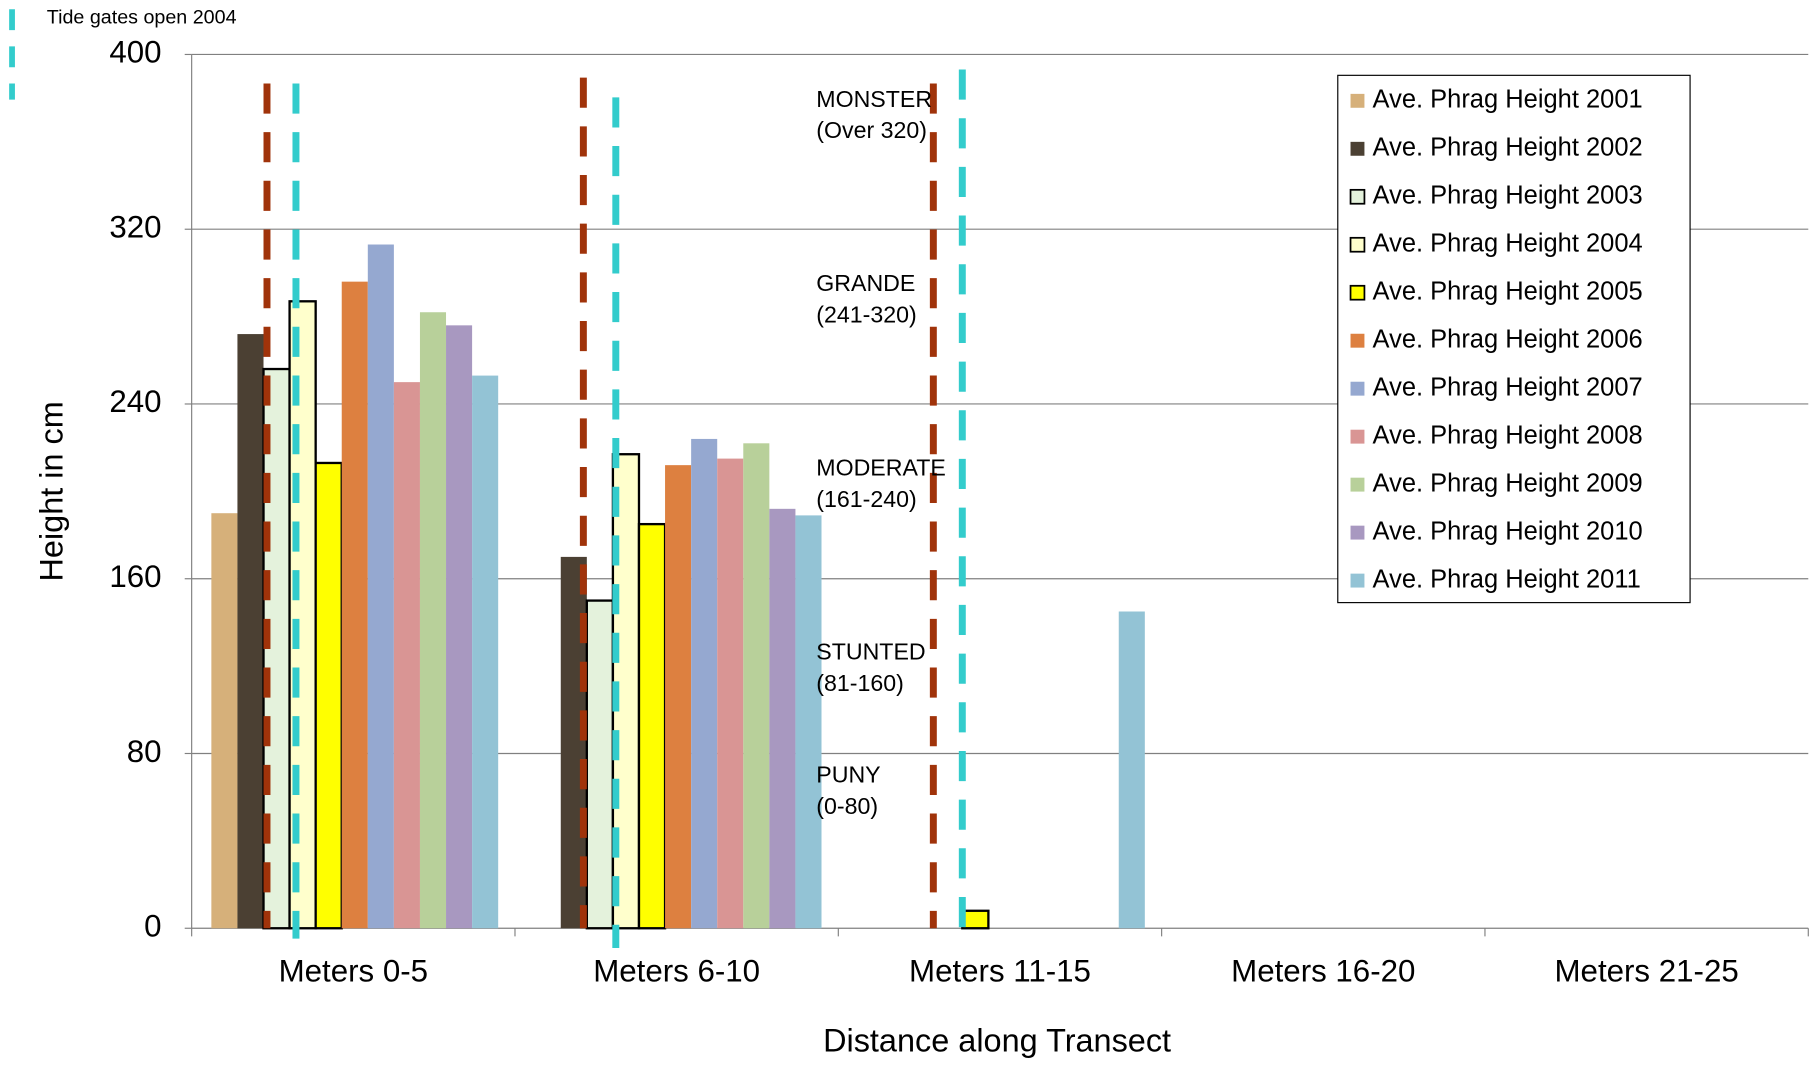 This screenshot has height=1065, width=1818. Describe the element at coordinates (142, 18) in the screenshot. I see `tide-gate-note: Tide gates open 2004` at that location.